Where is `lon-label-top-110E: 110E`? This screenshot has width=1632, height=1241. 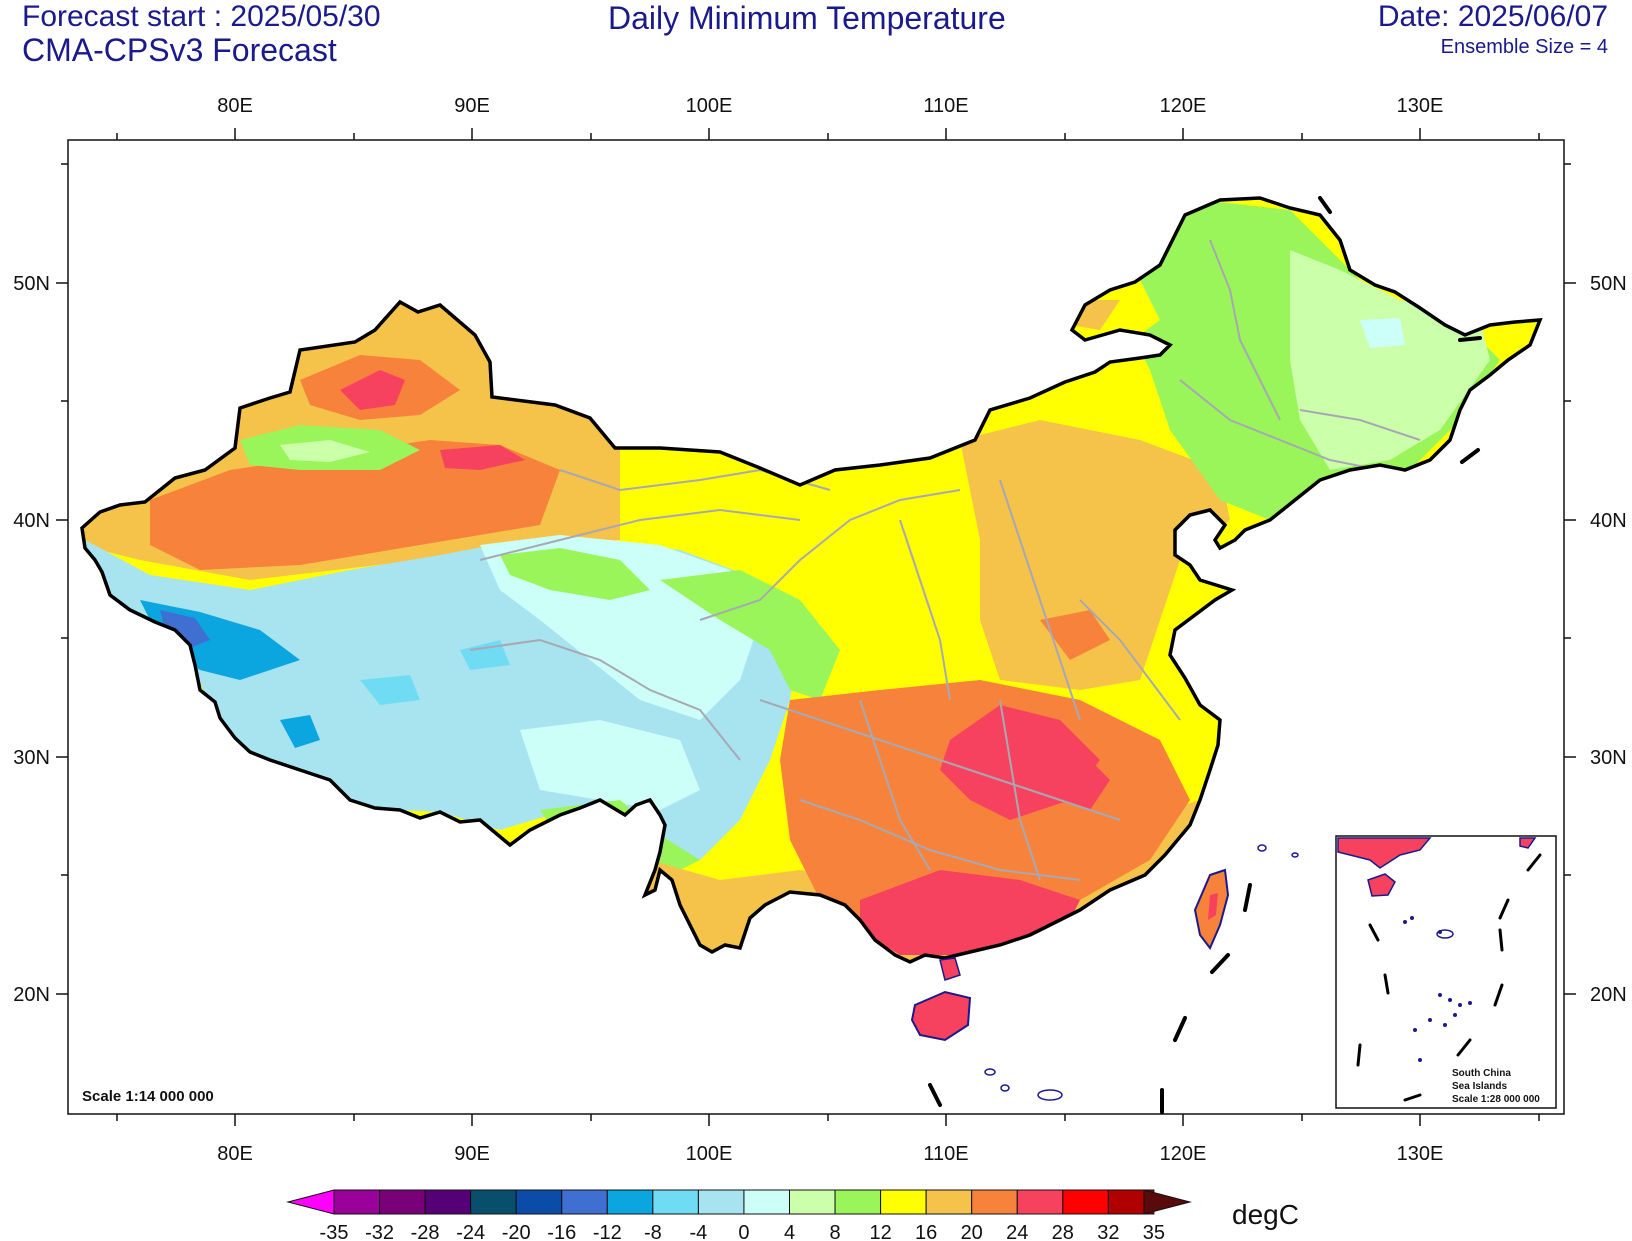
lon-label-top-110E: 110E is located at coordinates (945, 106).